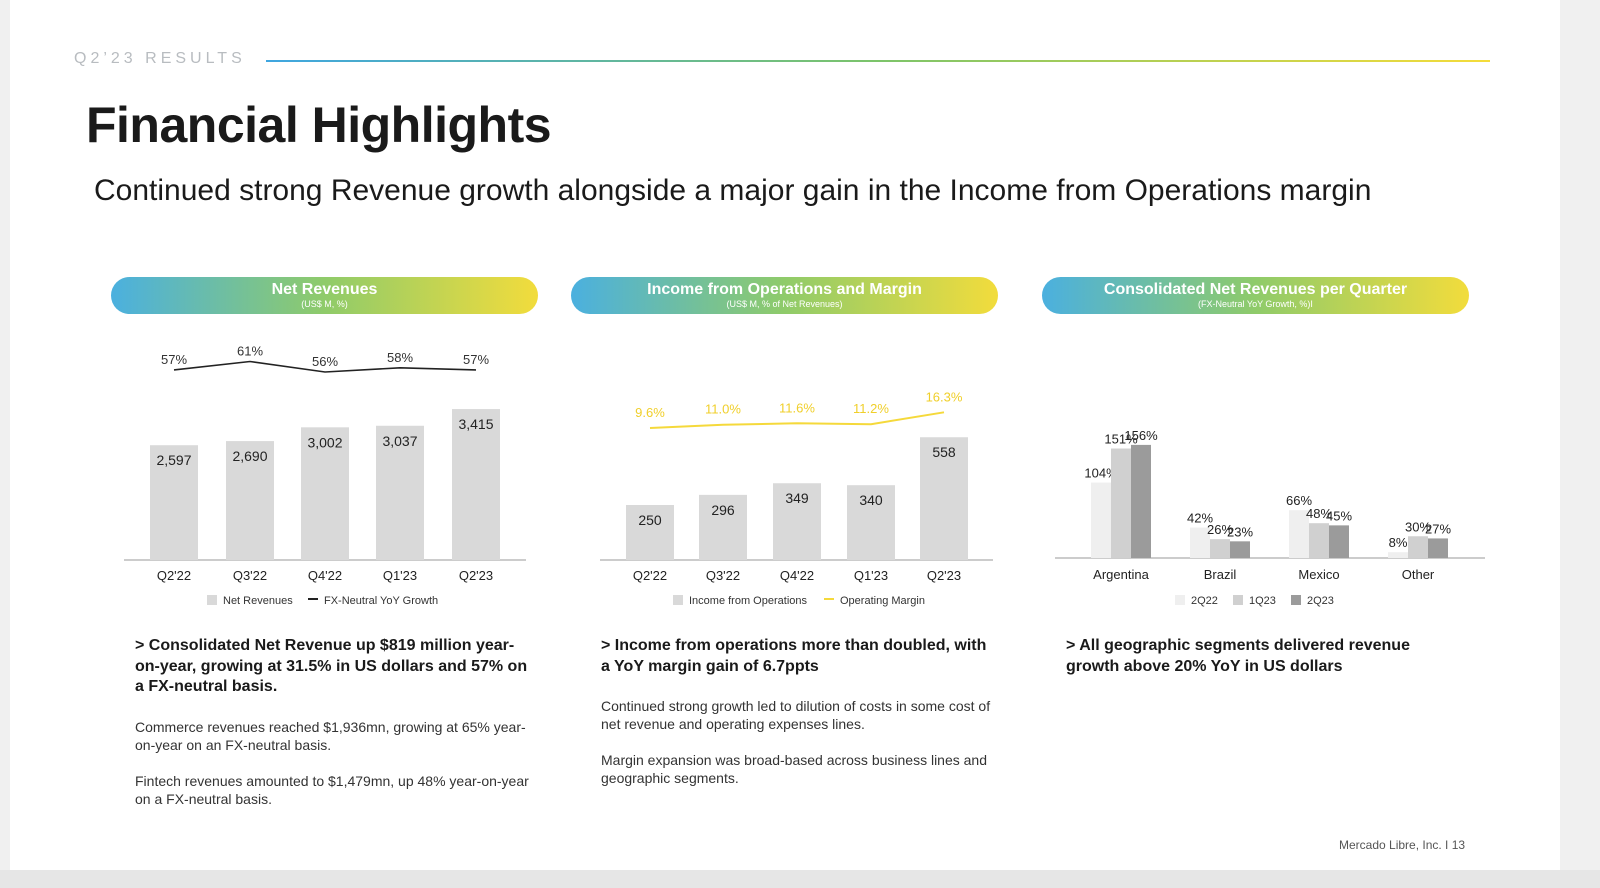 The width and height of the screenshot is (1600, 888). I want to click on x-tick-label: Mexico, so click(1318, 574).